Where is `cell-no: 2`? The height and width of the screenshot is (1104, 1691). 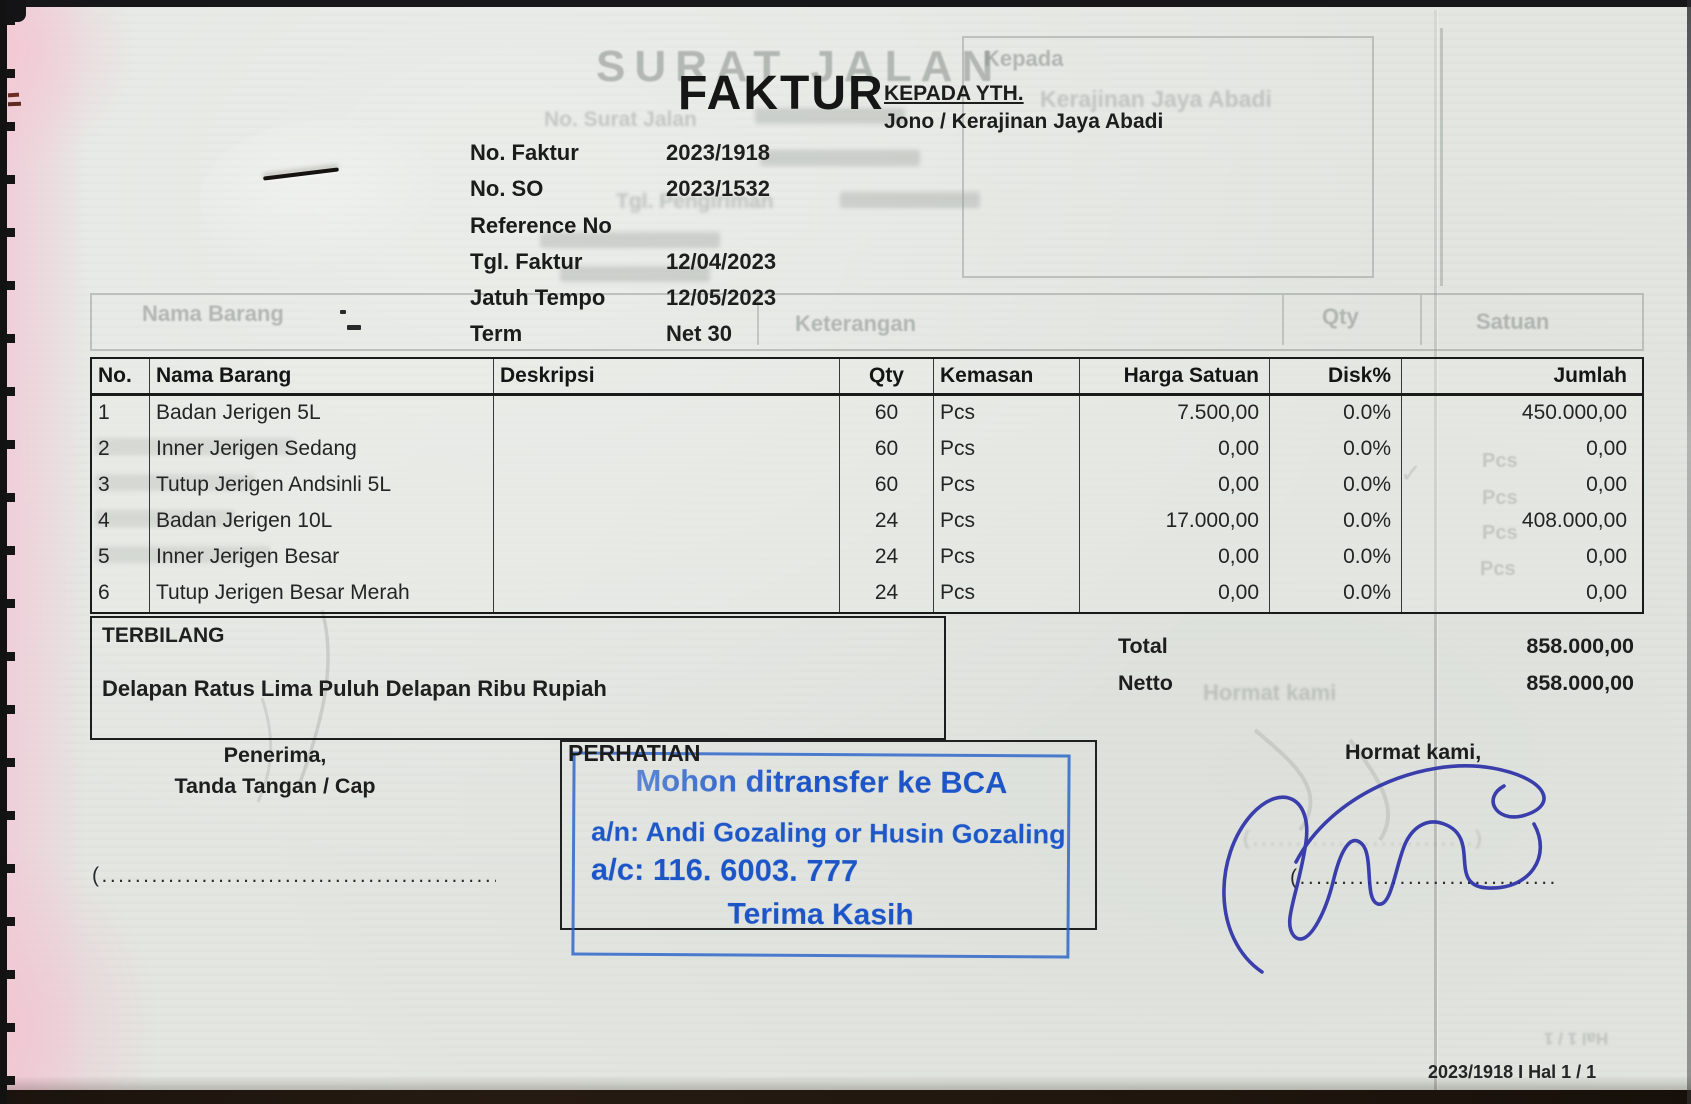 cell-no: 2 is located at coordinates (121, 450).